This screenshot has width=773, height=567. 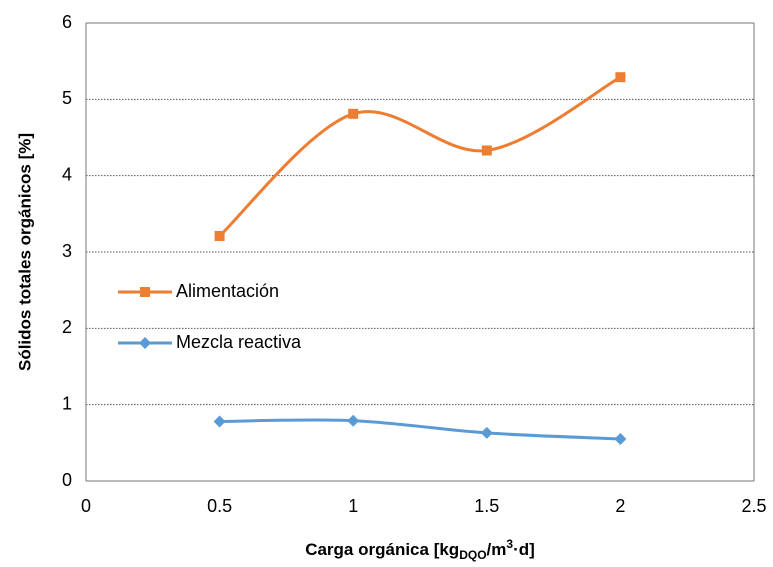 What do you see at coordinates (67, 22) in the screenshot?
I see `y-tick-label: 6` at bounding box center [67, 22].